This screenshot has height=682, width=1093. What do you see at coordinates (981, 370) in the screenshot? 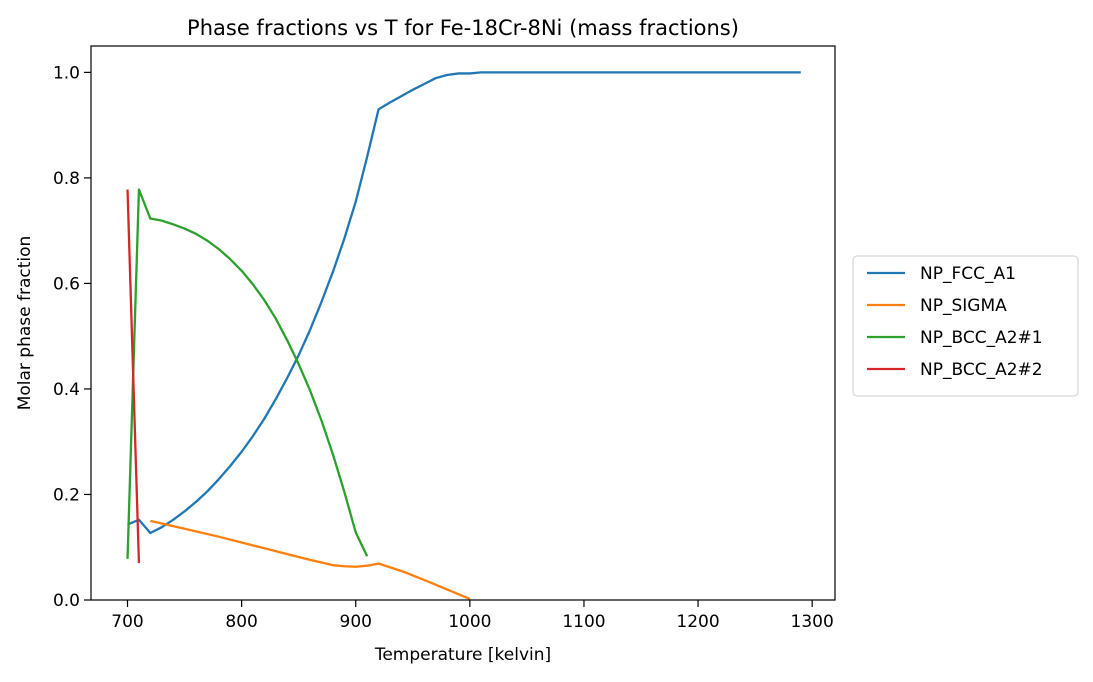
I see `legend-label-3: NP_BCC_A2#2` at bounding box center [981, 370].